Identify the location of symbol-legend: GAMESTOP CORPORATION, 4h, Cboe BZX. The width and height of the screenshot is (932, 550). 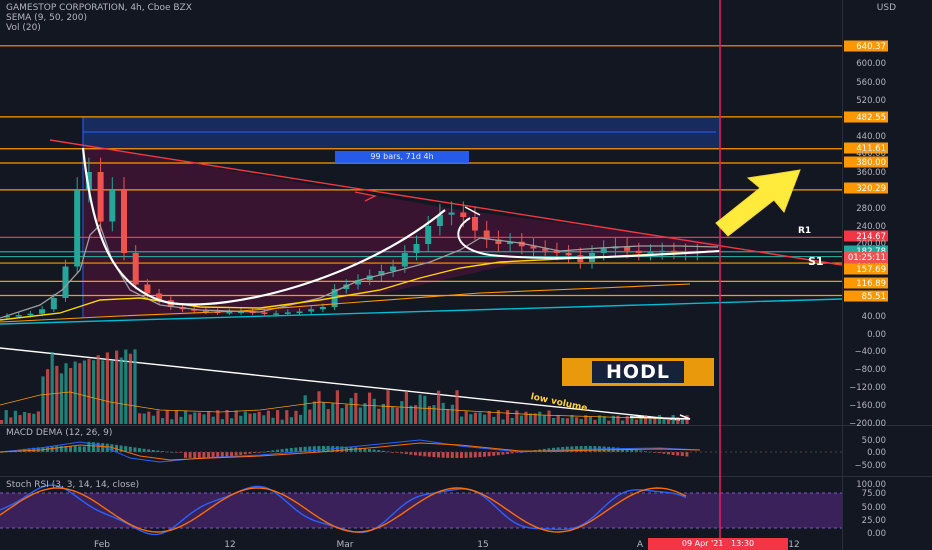
(99, 8).